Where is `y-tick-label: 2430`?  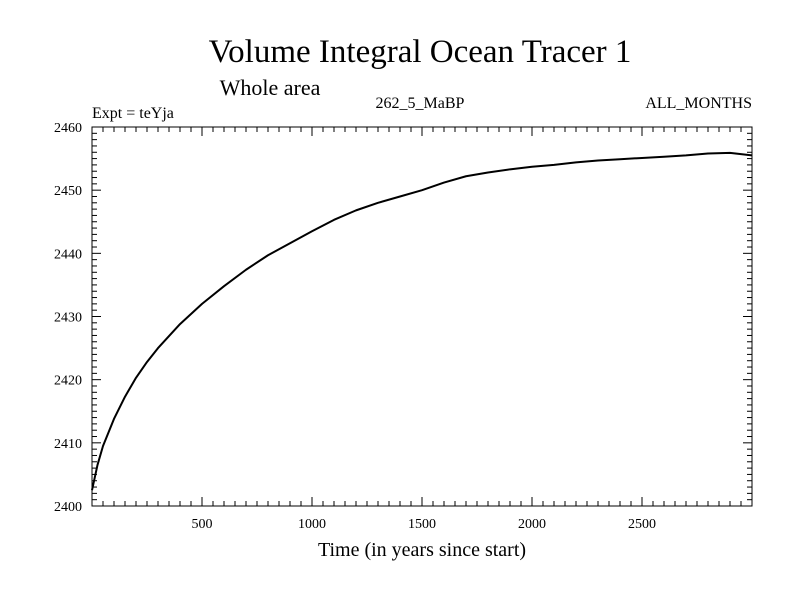 y-tick-label: 2430 is located at coordinates (68, 318).